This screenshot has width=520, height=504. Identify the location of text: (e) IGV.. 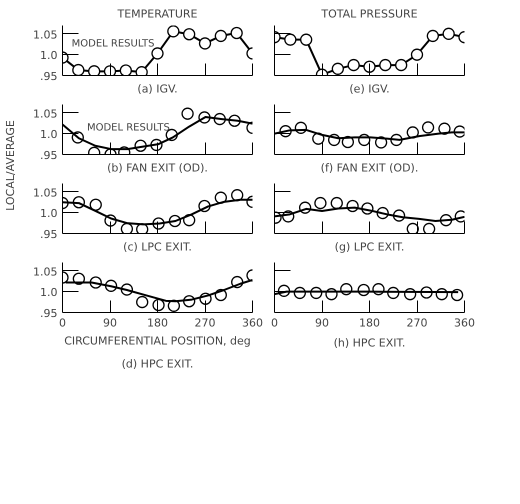
(369, 89).